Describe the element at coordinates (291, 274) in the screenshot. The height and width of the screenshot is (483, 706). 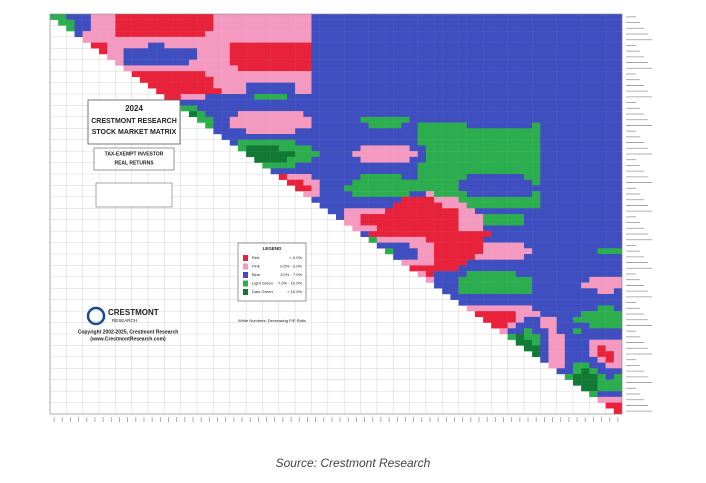
I see `legend-range: 3.0% - 7.0%` at that location.